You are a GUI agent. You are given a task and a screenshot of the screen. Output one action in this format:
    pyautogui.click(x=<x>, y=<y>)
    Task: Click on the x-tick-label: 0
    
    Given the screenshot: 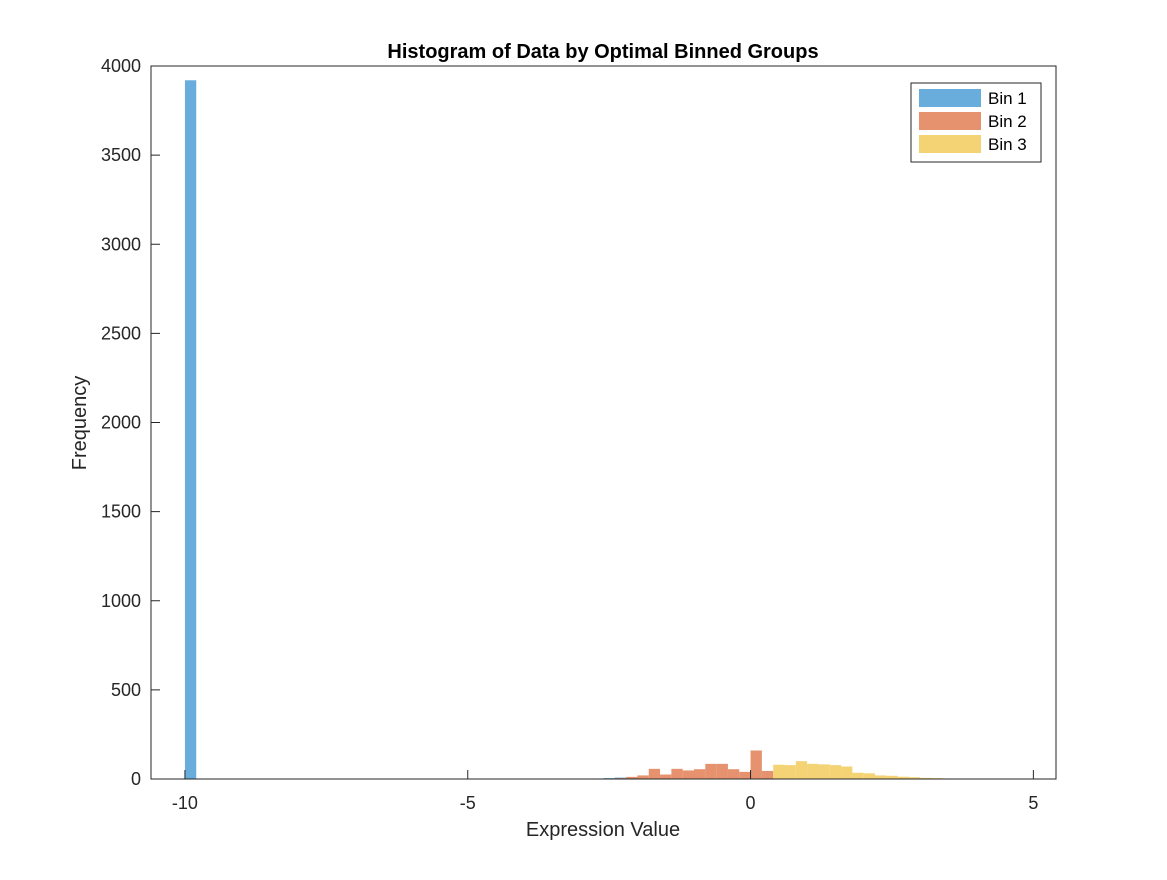 What is the action you would take?
    pyautogui.click(x=751, y=803)
    